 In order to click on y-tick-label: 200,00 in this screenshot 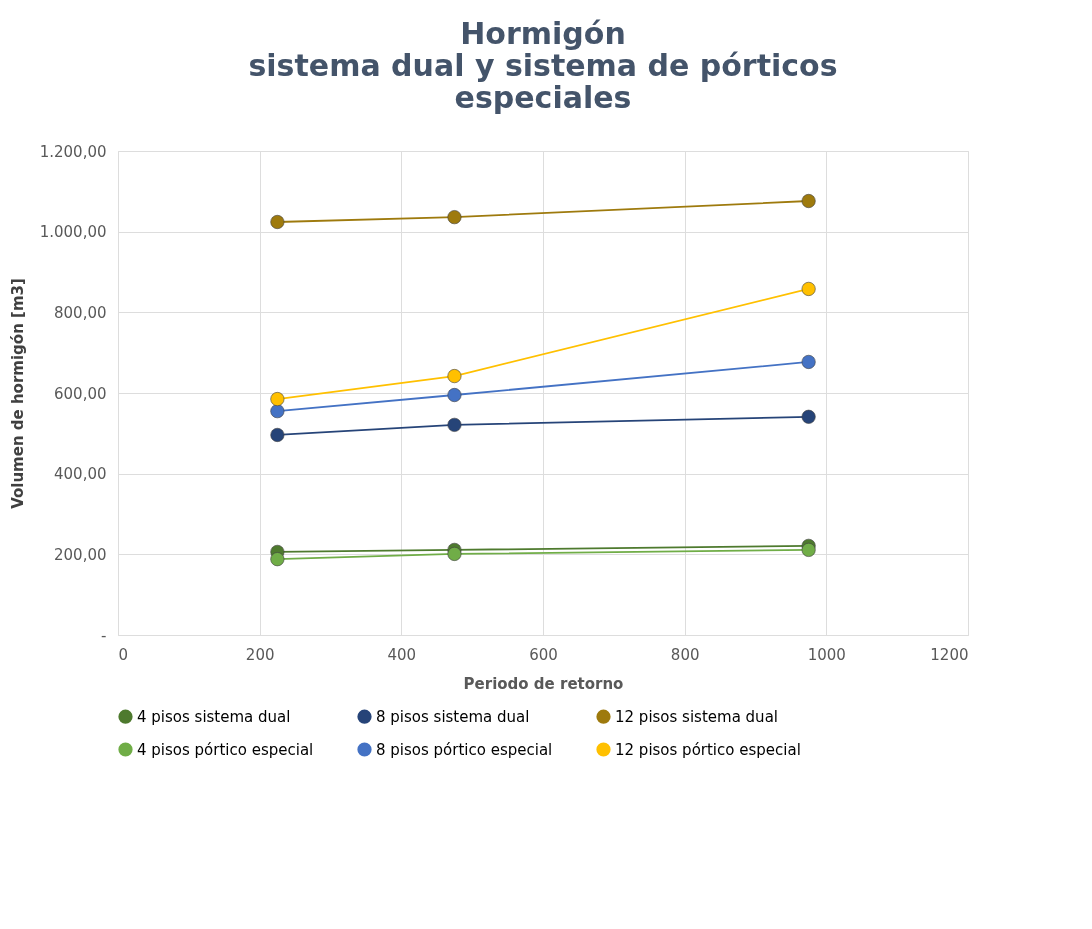, I will do `click(80, 554)`.